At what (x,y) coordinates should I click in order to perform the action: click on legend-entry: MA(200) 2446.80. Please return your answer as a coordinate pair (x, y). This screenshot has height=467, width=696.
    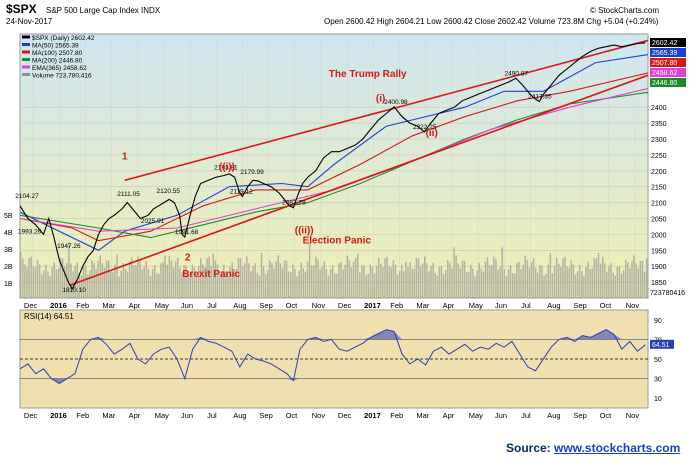
    Looking at the image, I should click on (57, 61).